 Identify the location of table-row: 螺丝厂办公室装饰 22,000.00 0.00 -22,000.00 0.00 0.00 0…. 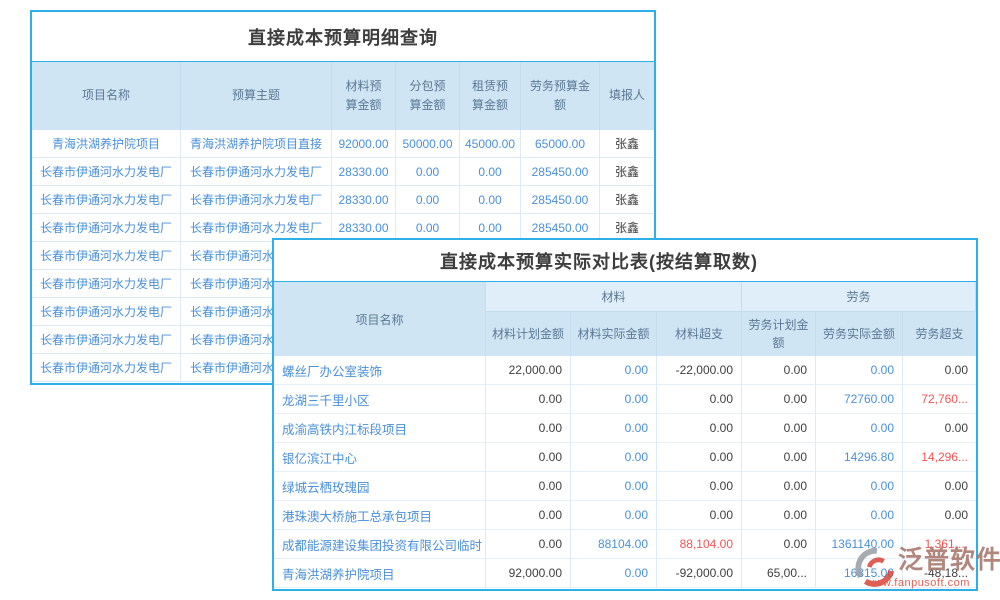
(625, 370).